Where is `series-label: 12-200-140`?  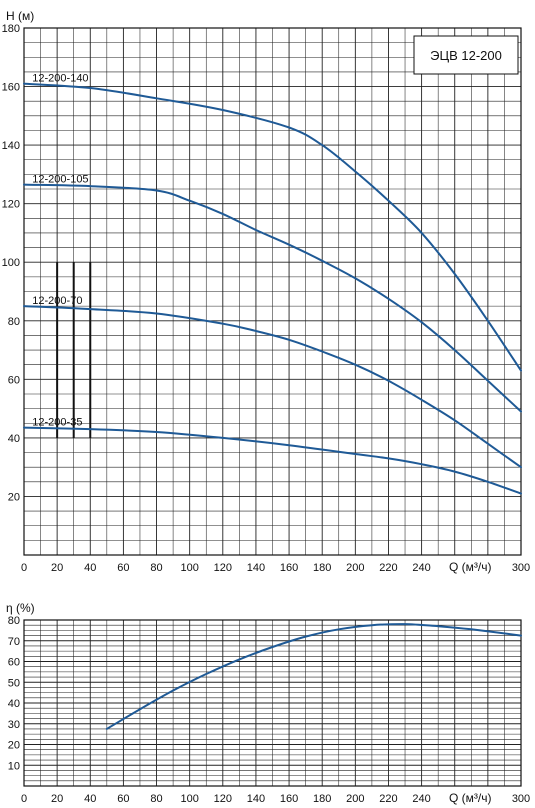 series-label: 12-200-140 is located at coordinates (60, 79).